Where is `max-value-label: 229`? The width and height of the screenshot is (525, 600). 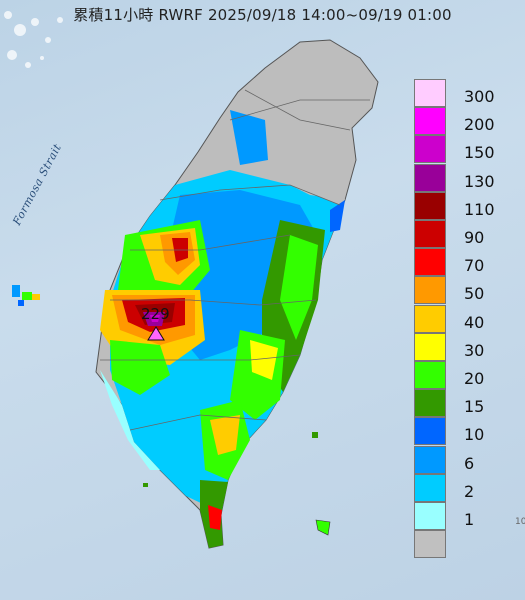
max-value-label: 229 is located at coordinates (155, 314).